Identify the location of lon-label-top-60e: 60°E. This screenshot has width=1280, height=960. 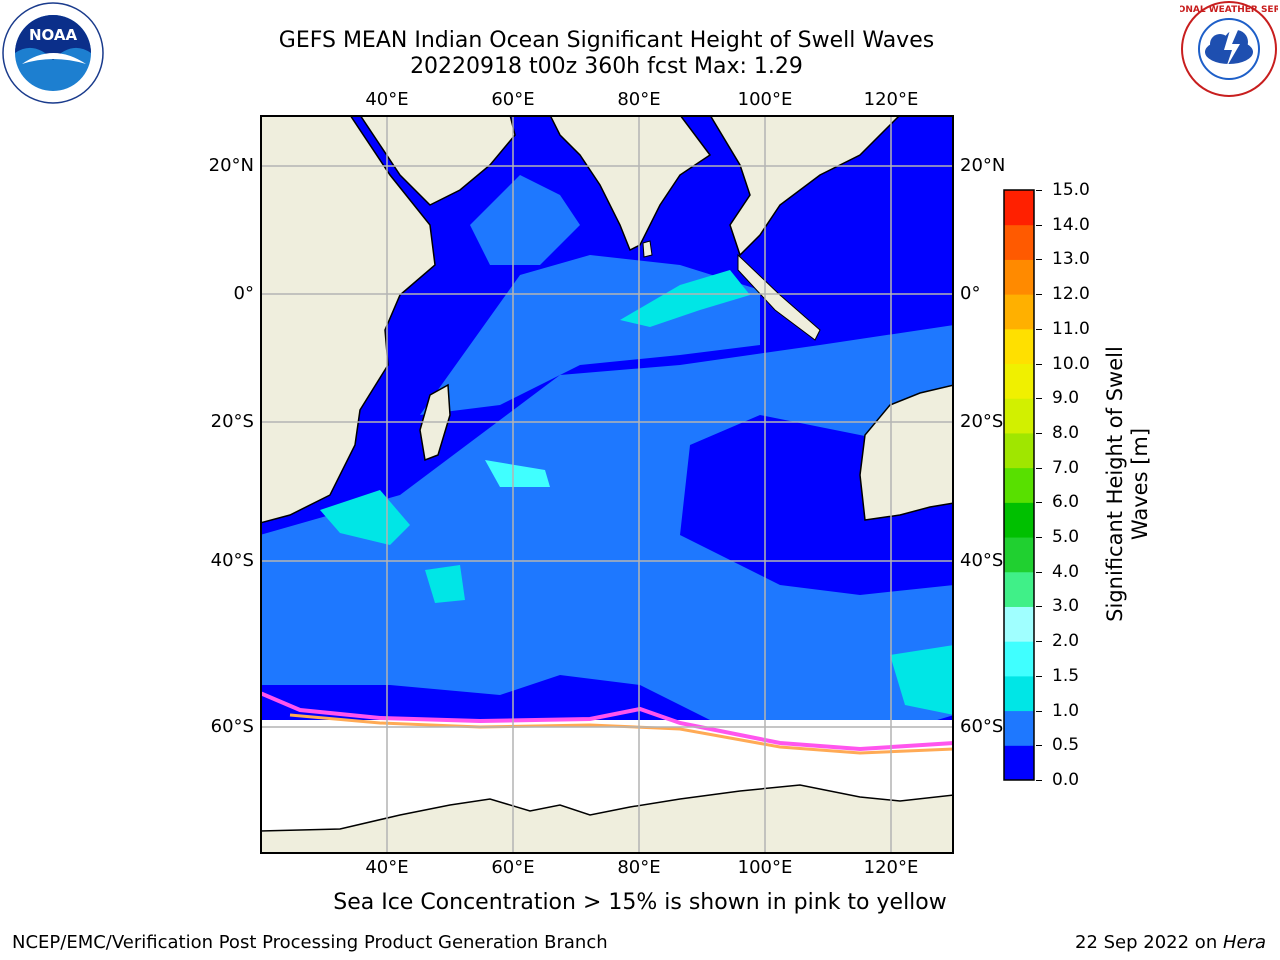
(513, 99).